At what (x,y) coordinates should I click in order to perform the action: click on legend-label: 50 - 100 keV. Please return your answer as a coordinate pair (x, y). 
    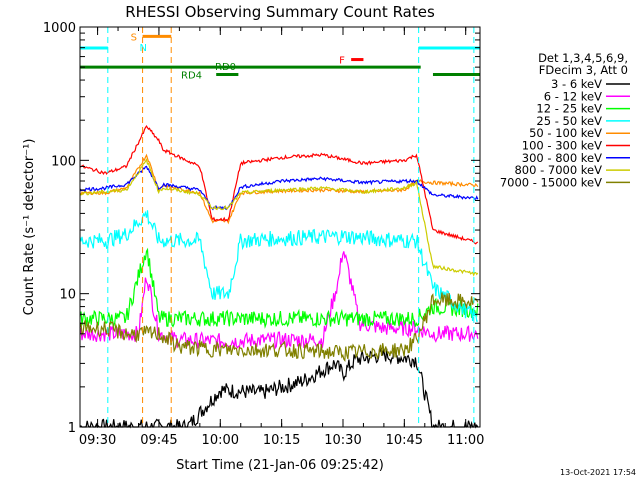
    Looking at the image, I should click on (565, 133).